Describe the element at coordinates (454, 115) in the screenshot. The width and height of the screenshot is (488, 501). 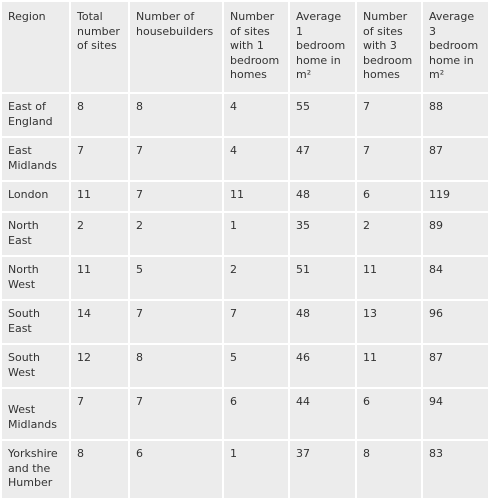
I see `cell-avg-3-bed: 88` at that location.